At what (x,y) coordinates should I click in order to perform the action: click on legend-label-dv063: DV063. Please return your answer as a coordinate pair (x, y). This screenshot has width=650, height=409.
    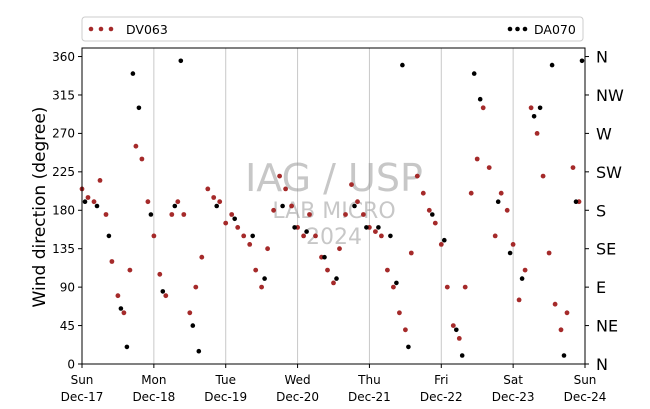
    Looking at the image, I should click on (147, 29).